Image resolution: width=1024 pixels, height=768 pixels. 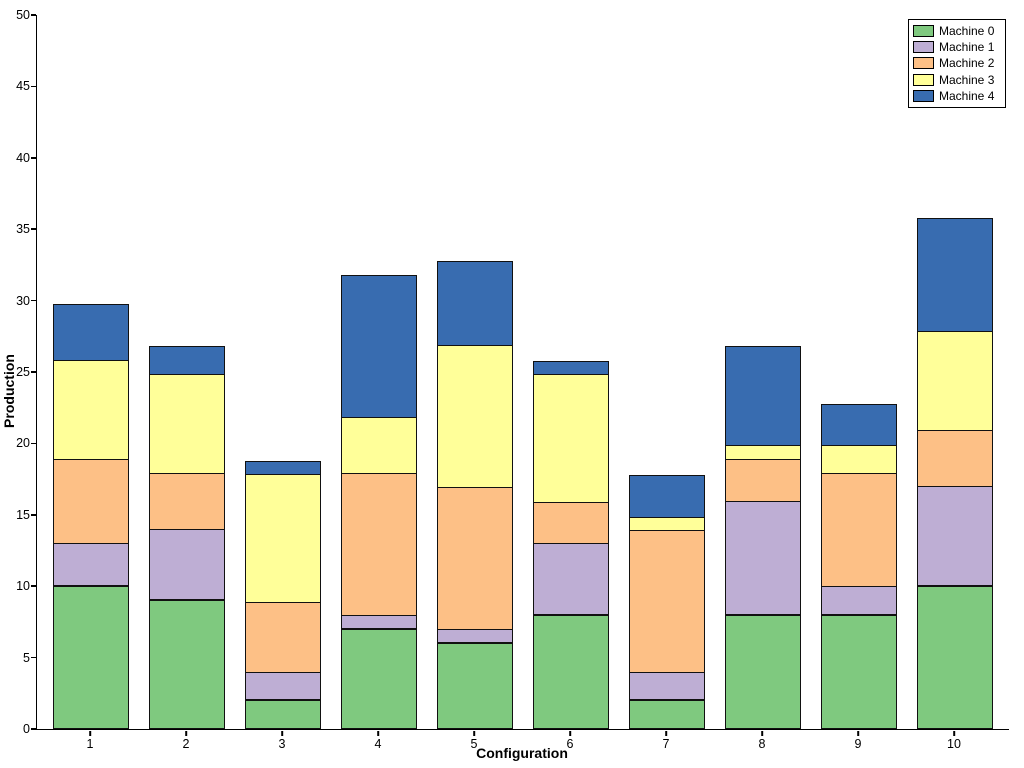 I want to click on legend-item-machine-1: Machine 1, so click(x=957, y=47).